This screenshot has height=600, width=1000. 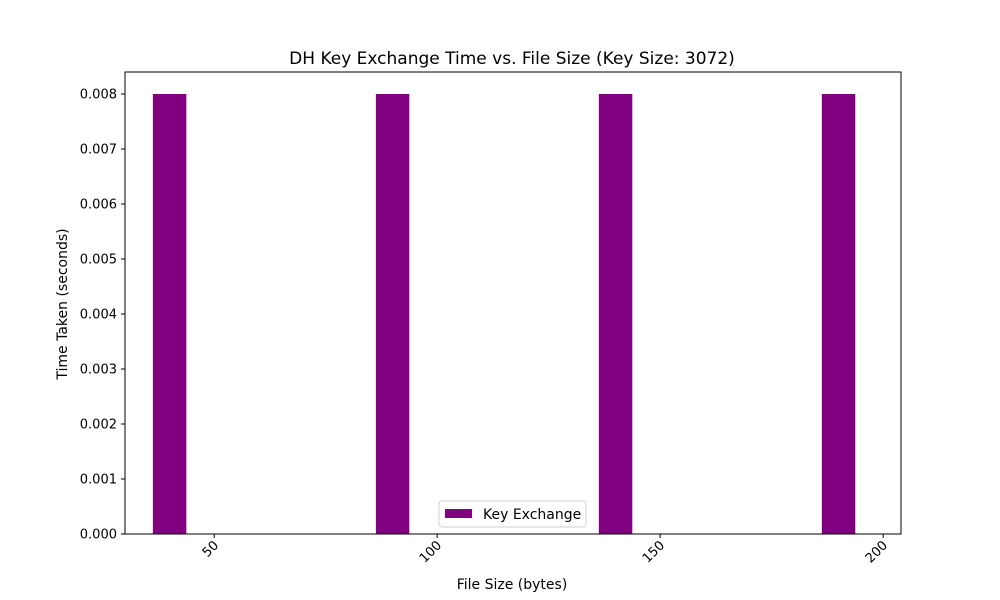 I want to click on x-tick-label: 50, so click(x=211, y=549).